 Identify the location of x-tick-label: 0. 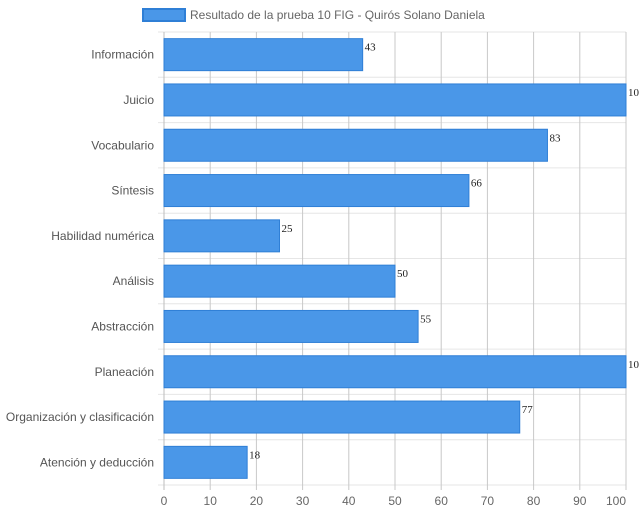
(164, 501).